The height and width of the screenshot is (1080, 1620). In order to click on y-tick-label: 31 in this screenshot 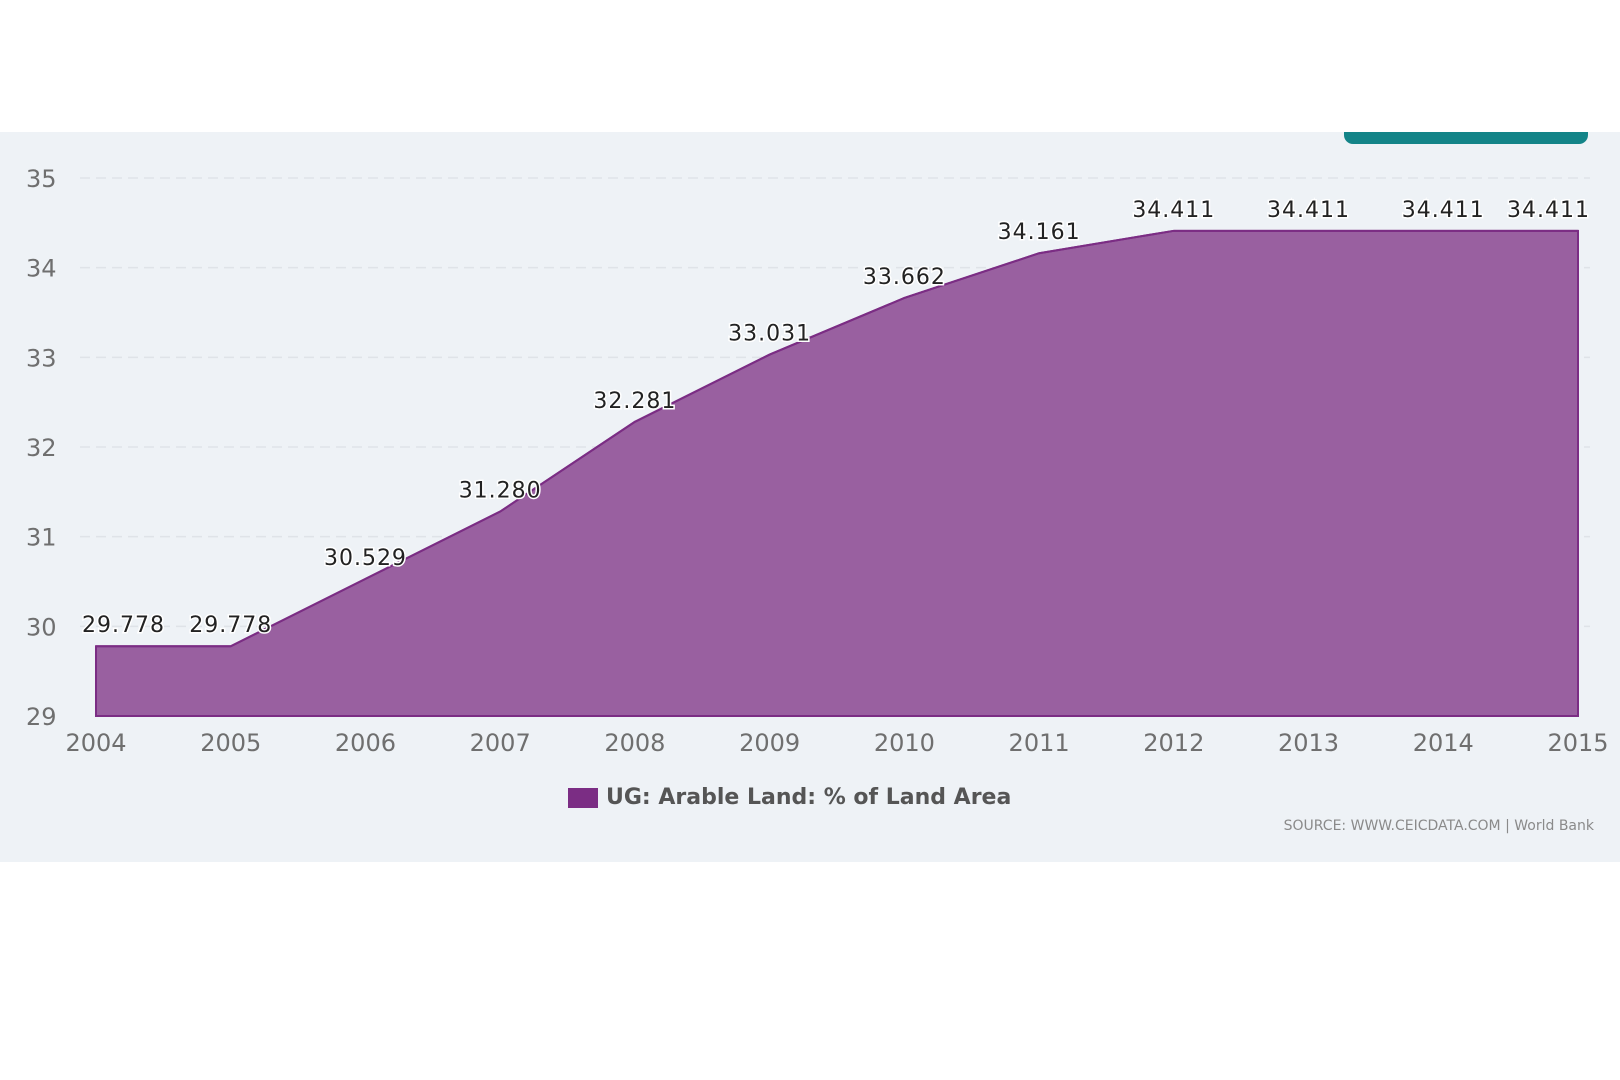, I will do `click(41, 538)`.